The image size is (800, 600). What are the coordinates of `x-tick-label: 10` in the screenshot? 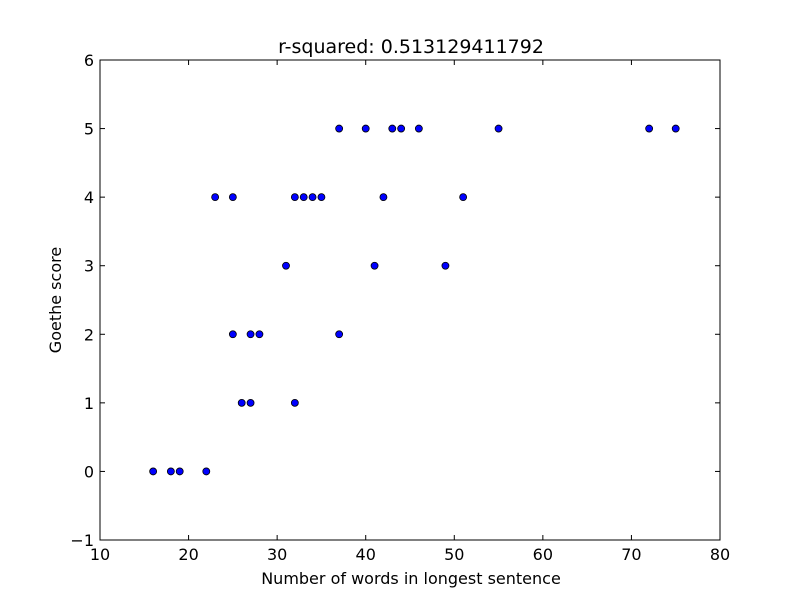 It's located at (100, 554).